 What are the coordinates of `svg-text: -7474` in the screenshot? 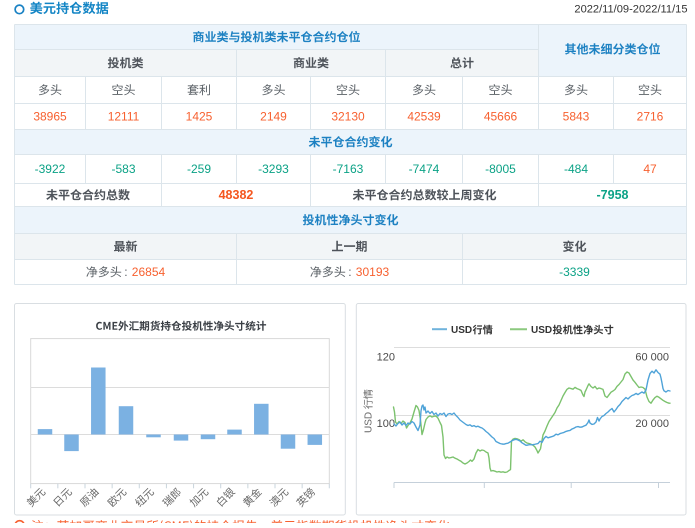 It's located at (424, 169).